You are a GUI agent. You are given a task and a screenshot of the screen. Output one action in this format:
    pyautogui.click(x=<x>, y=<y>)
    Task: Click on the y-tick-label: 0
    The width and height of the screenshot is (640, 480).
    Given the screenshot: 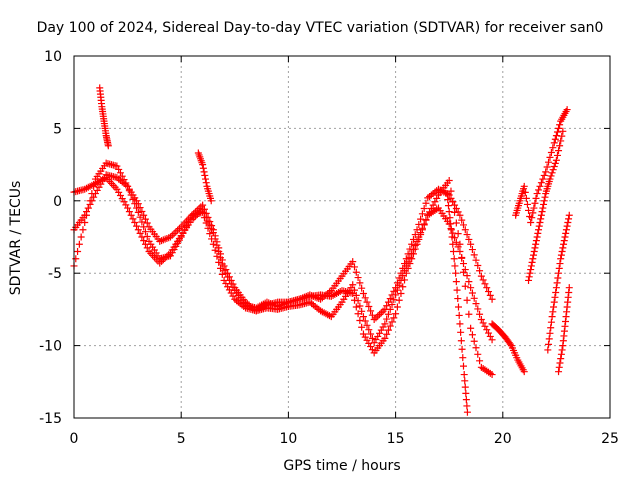 What is the action you would take?
    pyautogui.click(x=57, y=202)
    